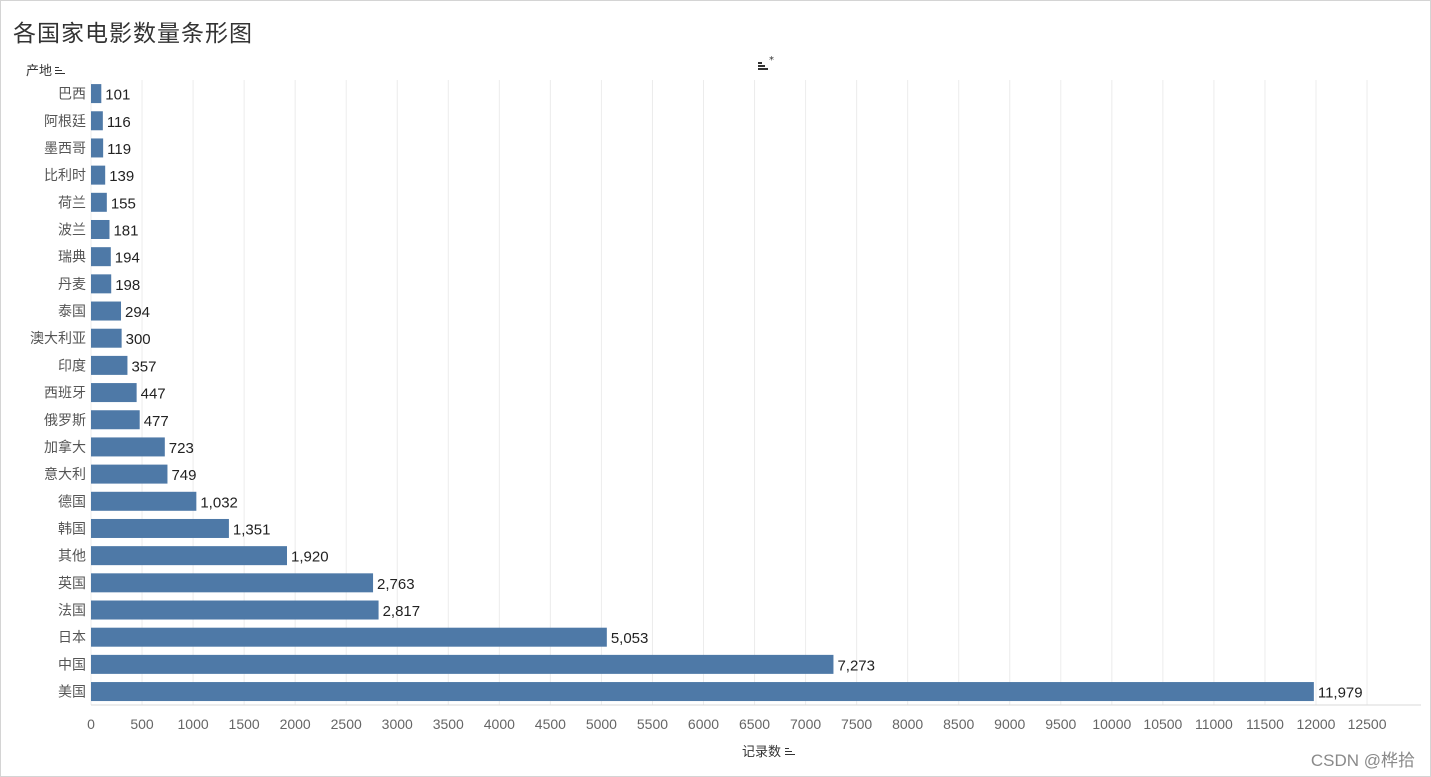  I want to click on value-label: 11,979, so click(1340, 693).